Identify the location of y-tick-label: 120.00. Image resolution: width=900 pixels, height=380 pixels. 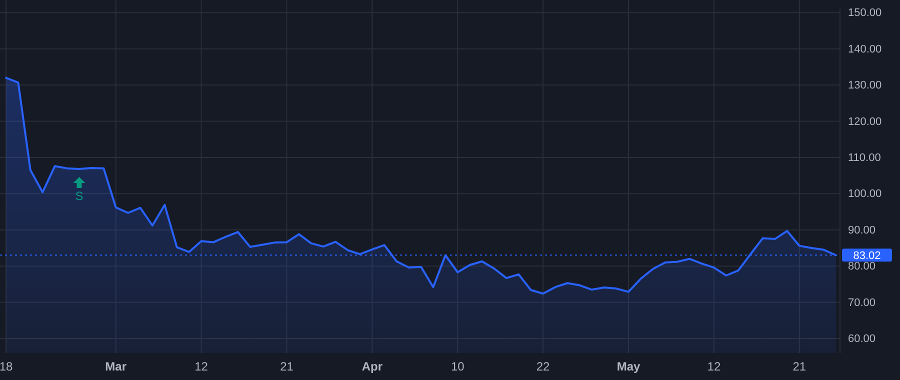
(865, 122).